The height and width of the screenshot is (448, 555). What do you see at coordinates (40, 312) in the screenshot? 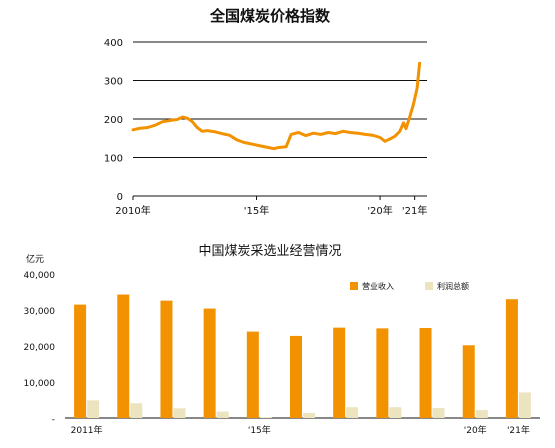
I see `bar-chart-y-tick-label: 30,000` at bounding box center [40, 312].